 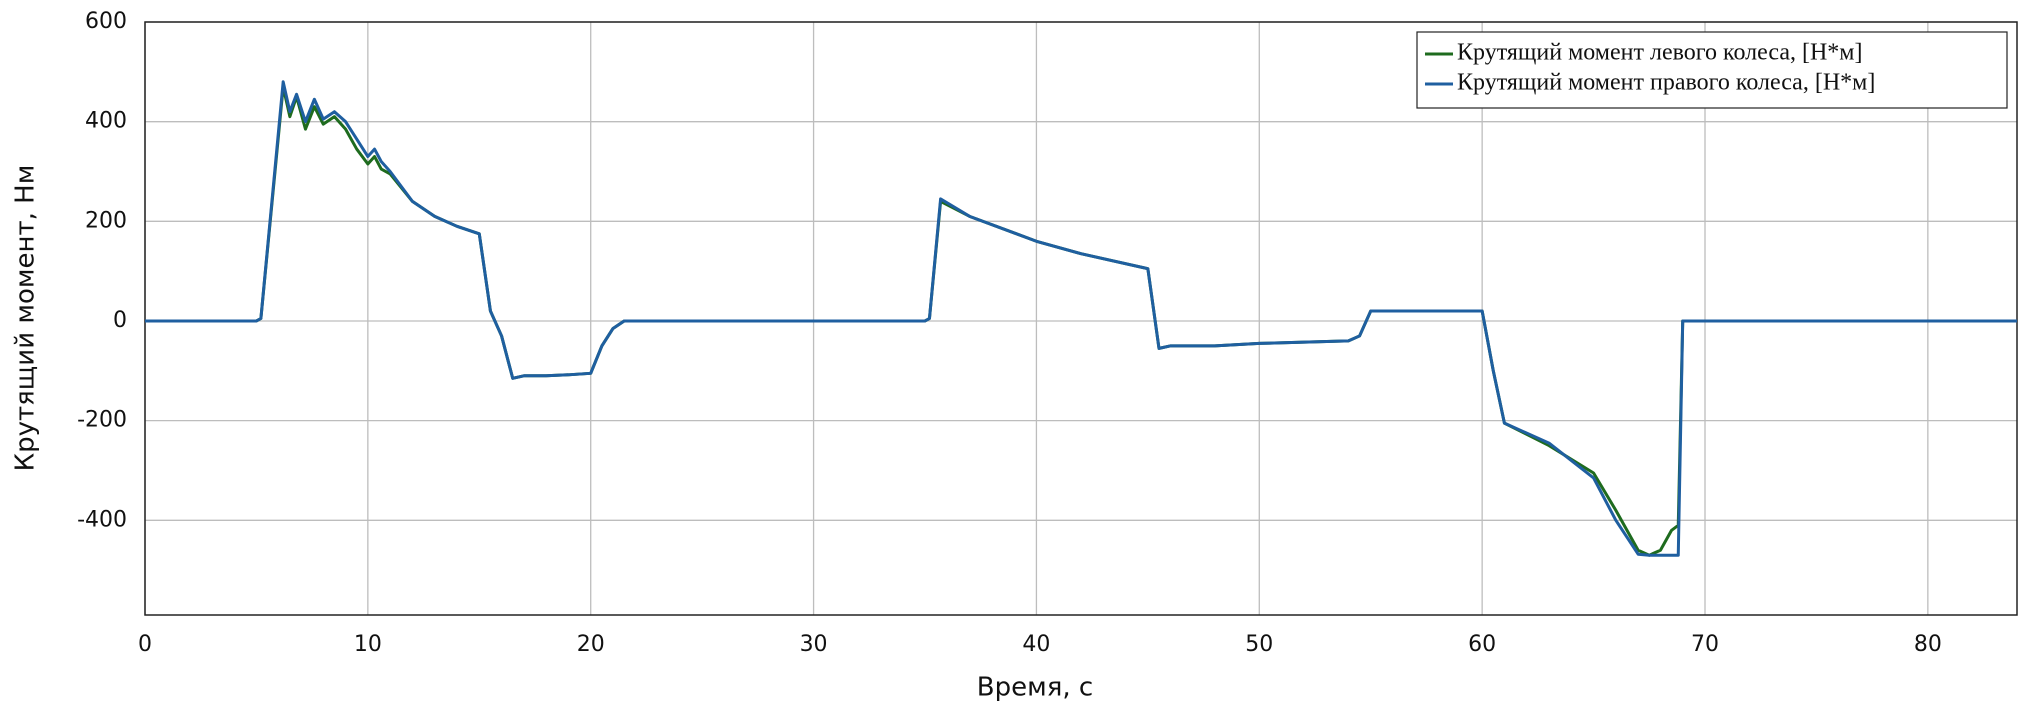 What do you see at coordinates (1036, 644) in the screenshot?
I see `x-tick-label: 40` at bounding box center [1036, 644].